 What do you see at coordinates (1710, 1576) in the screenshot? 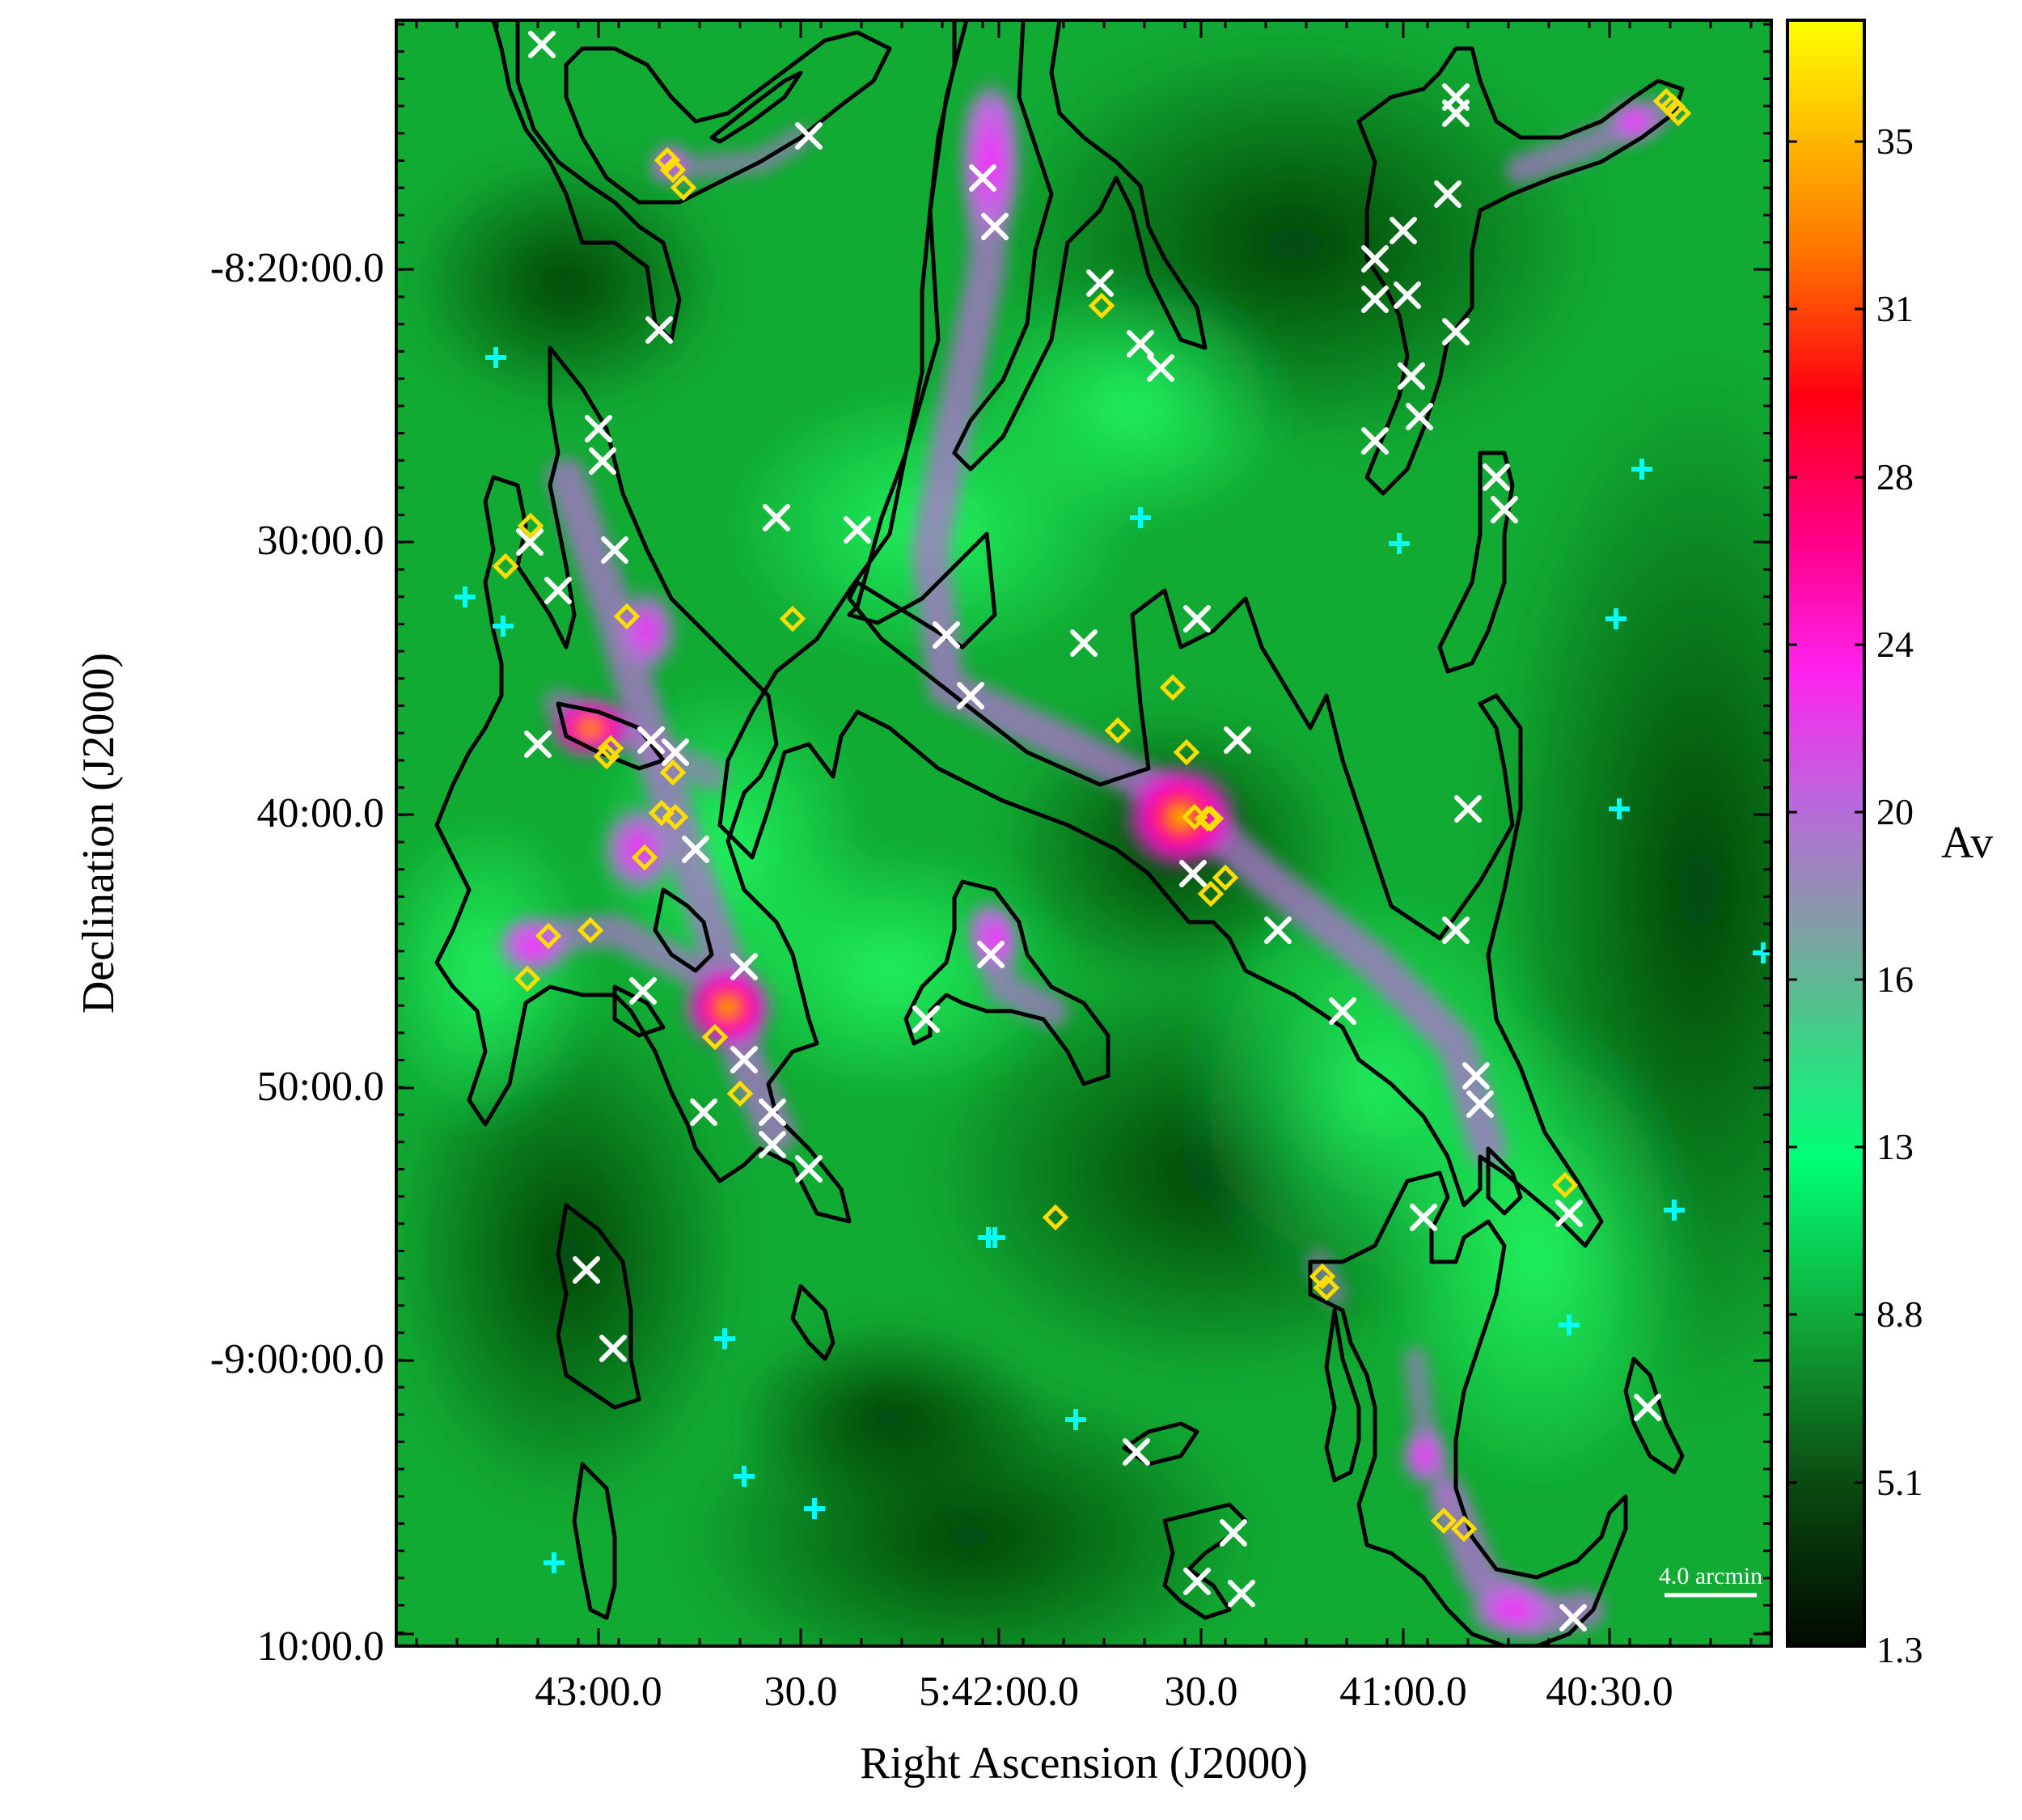
I see `scale-bar-label: 4.0 arcmin` at bounding box center [1710, 1576].